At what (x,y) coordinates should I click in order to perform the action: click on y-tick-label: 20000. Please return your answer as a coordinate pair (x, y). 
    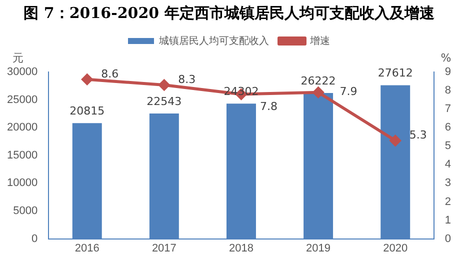
    Looking at the image, I should click on (22, 128).